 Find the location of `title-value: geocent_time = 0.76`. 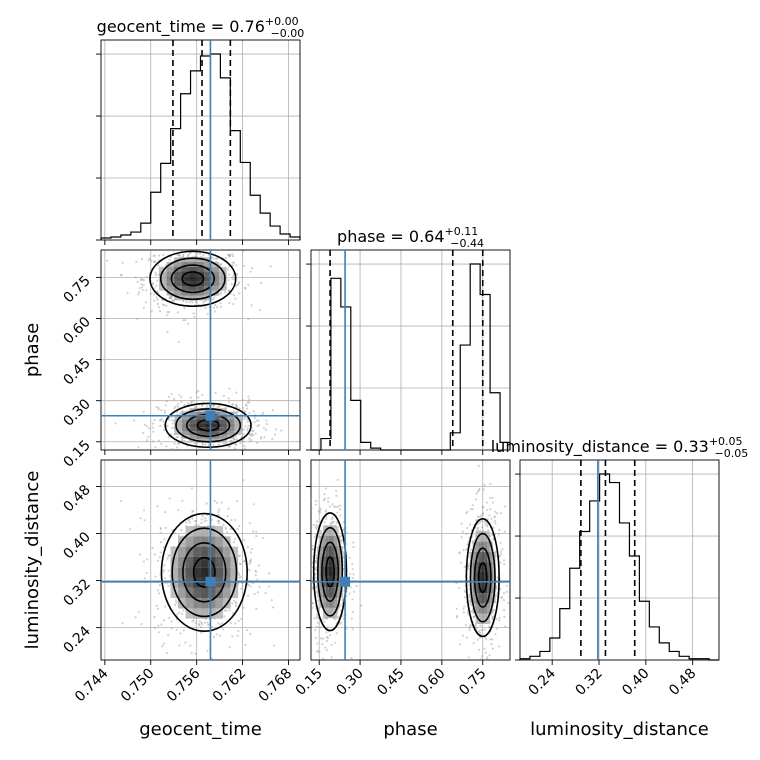

title-value: geocent_time = 0.76 is located at coordinates (181, 27).